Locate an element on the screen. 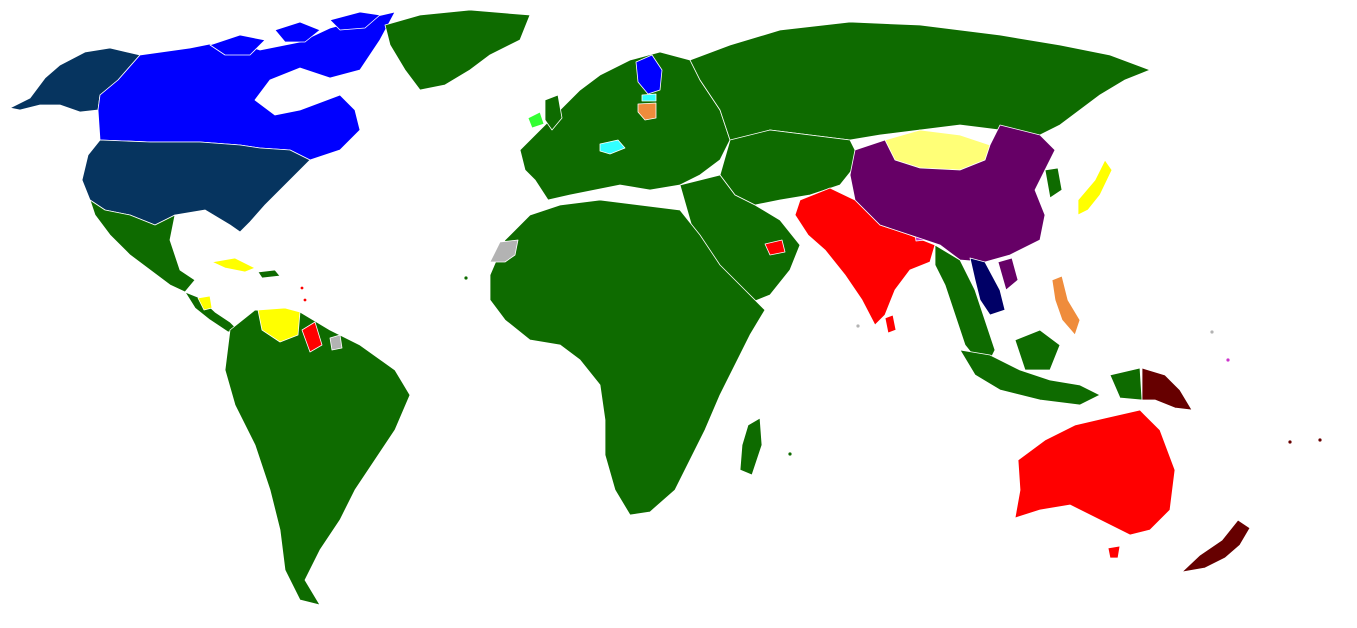 This screenshot has height=628, width=1357. region-australia is located at coordinates (1095, 472).